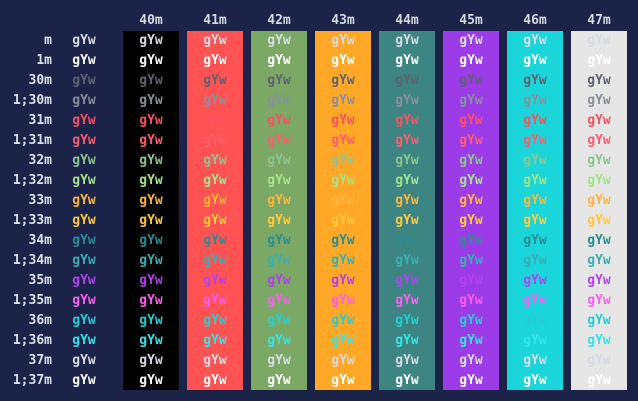 Image resolution: width=638 pixels, height=401 pixels. What do you see at coordinates (535, 20) in the screenshot?
I see `column-header-46m: 46m` at bounding box center [535, 20].